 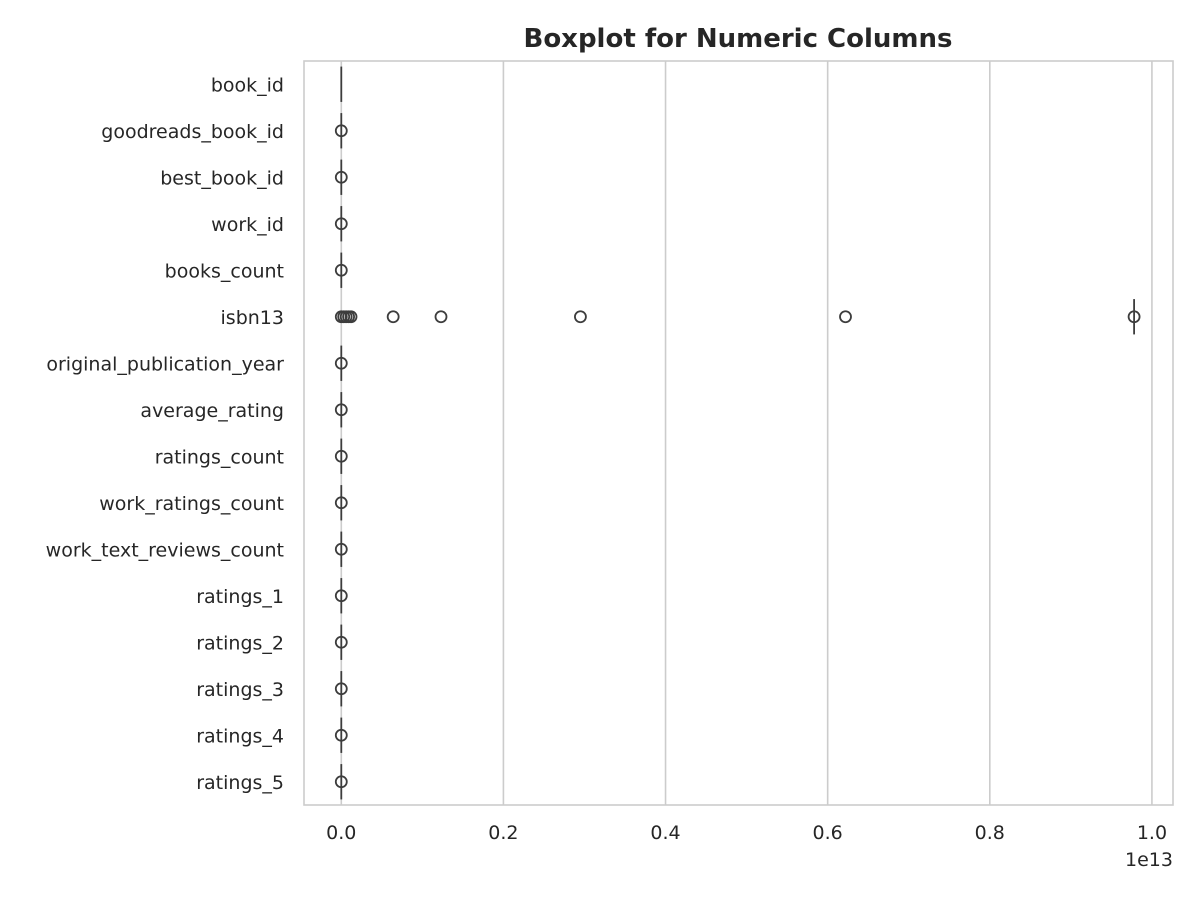 I want to click on x-axis: 0.0 0.2 0.4 0.6 0.8 1.0, so click(x=746, y=833).